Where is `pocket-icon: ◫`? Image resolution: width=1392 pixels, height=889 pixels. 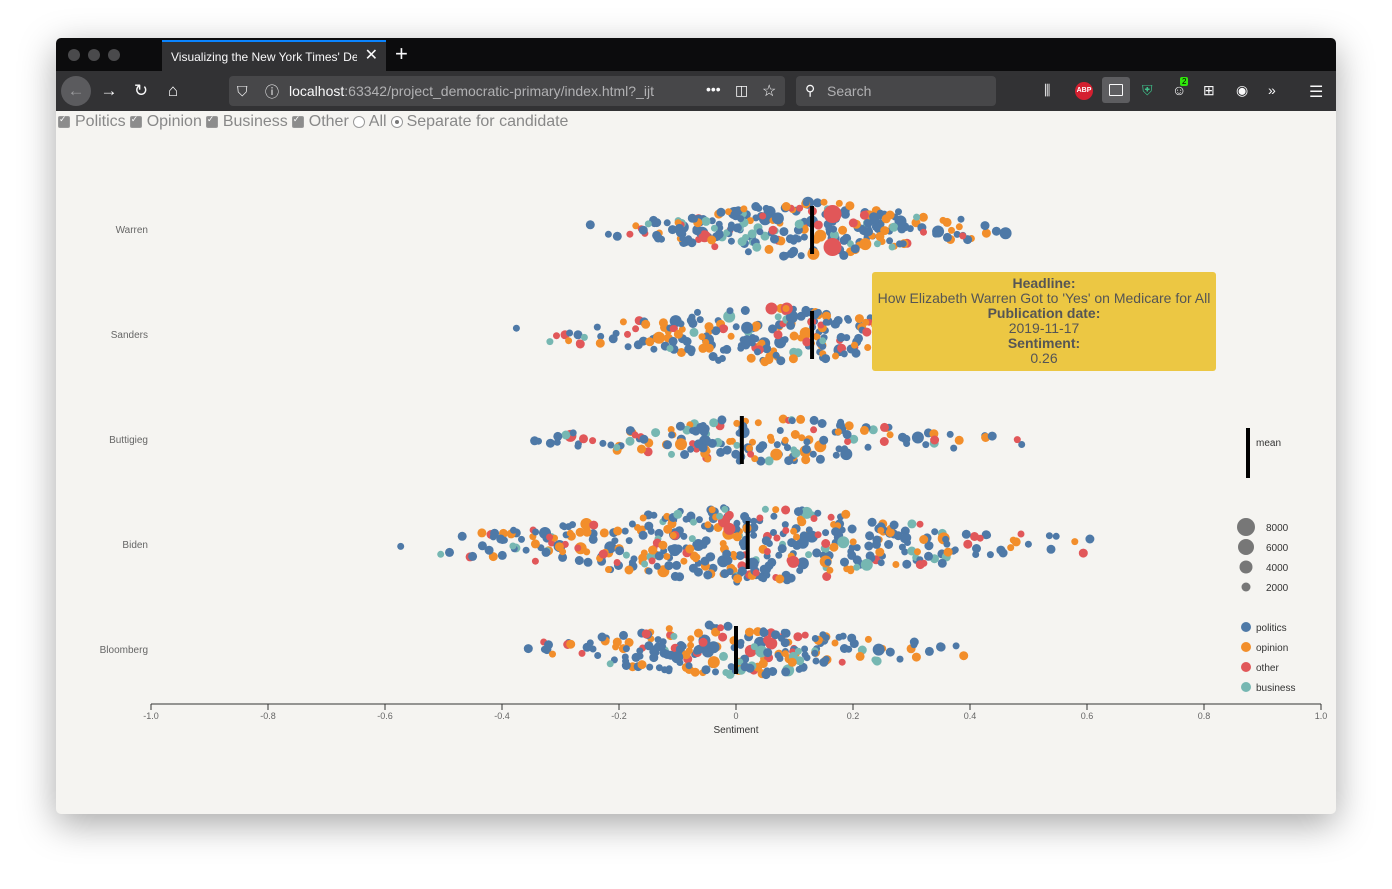 pocket-icon: ◫ is located at coordinates (742, 90).